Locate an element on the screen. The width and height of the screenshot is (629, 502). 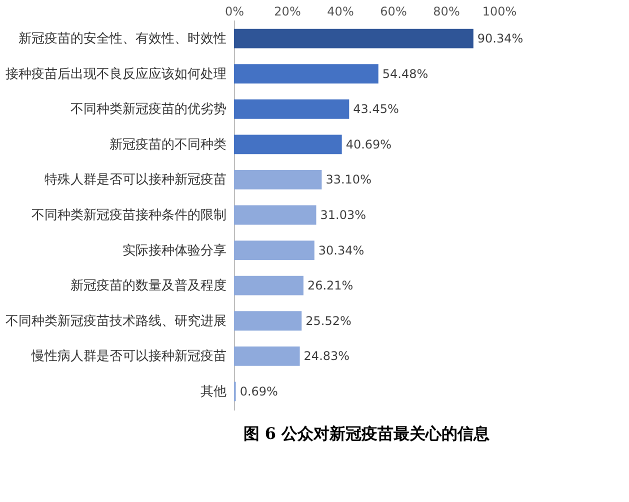
y-tick-label: 新冠疫苗的数量及普及程度 is located at coordinates (148, 286).